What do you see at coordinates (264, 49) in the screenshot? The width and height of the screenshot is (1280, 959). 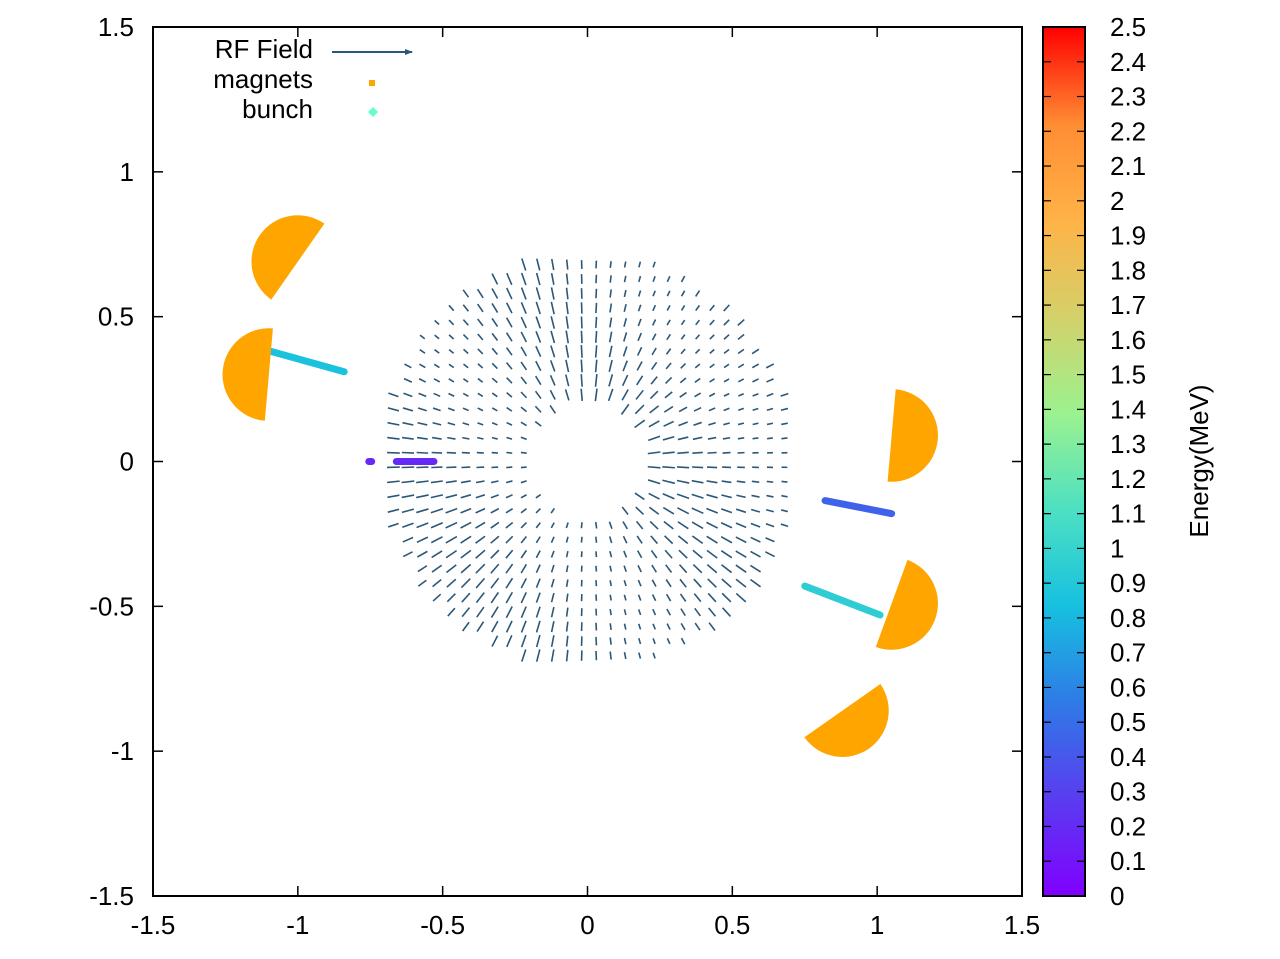 I see `legend-label-rf-field: RF Field` at bounding box center [264, 49].